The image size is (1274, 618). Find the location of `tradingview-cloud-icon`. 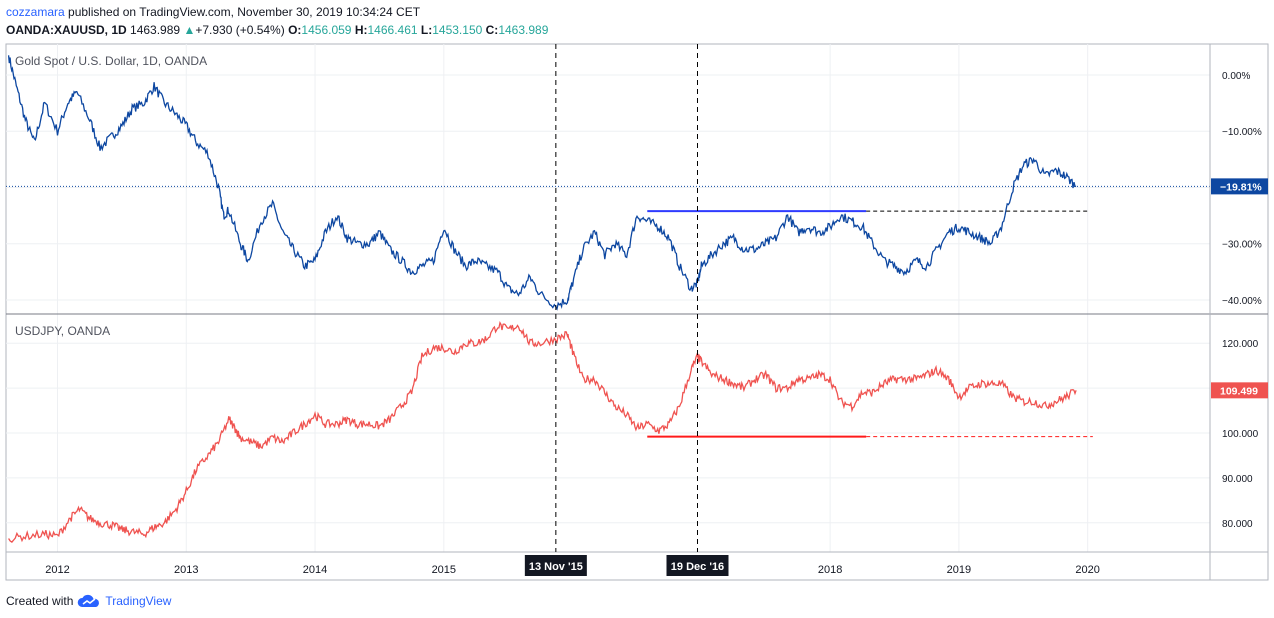

tradingview-cloud-icon is located at coordinates (89, 600).